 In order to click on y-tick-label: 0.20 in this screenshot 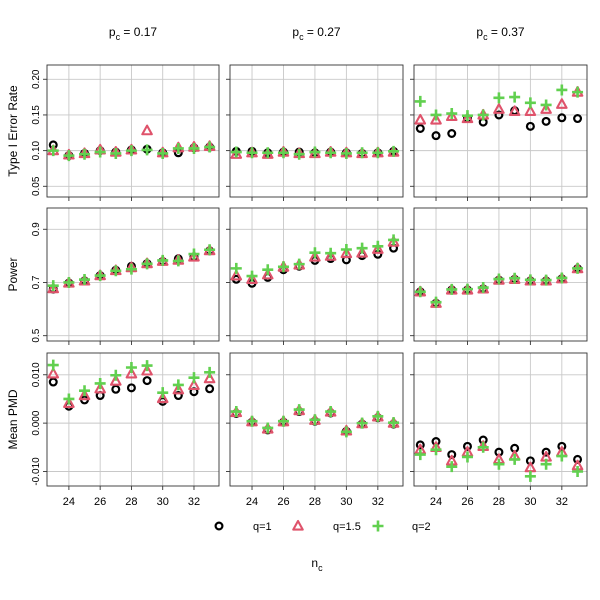, I will do `click(36, 79)`.